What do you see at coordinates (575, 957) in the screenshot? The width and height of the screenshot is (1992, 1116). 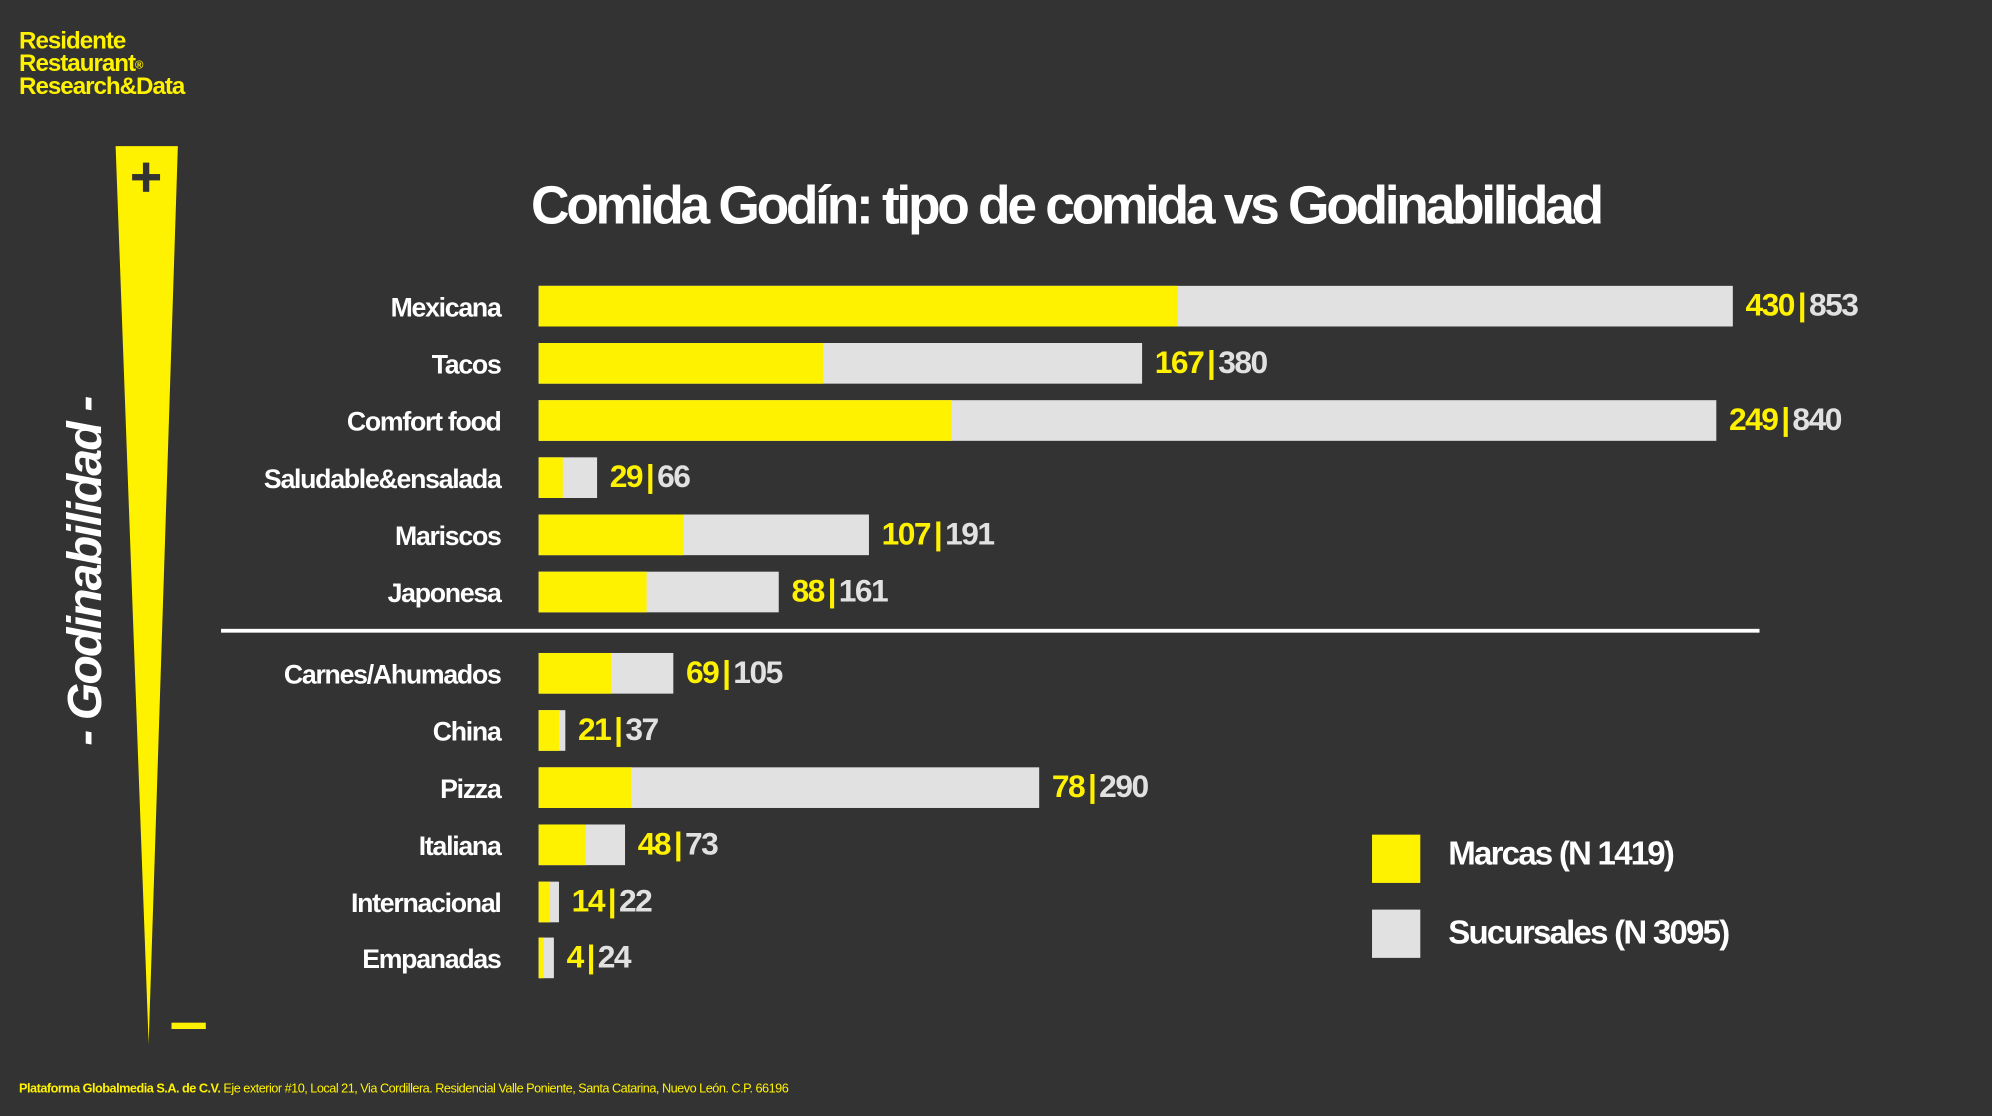 I see `value-marcas: 4` at bounding box center [575, 957].